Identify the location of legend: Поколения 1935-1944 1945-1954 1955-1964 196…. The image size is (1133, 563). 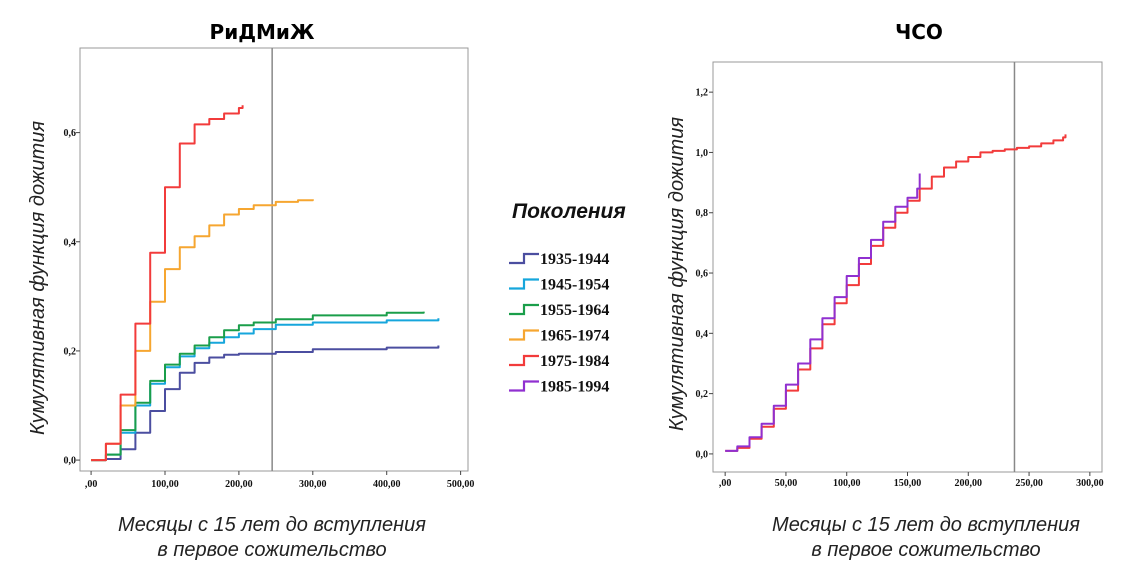
(567, 298).